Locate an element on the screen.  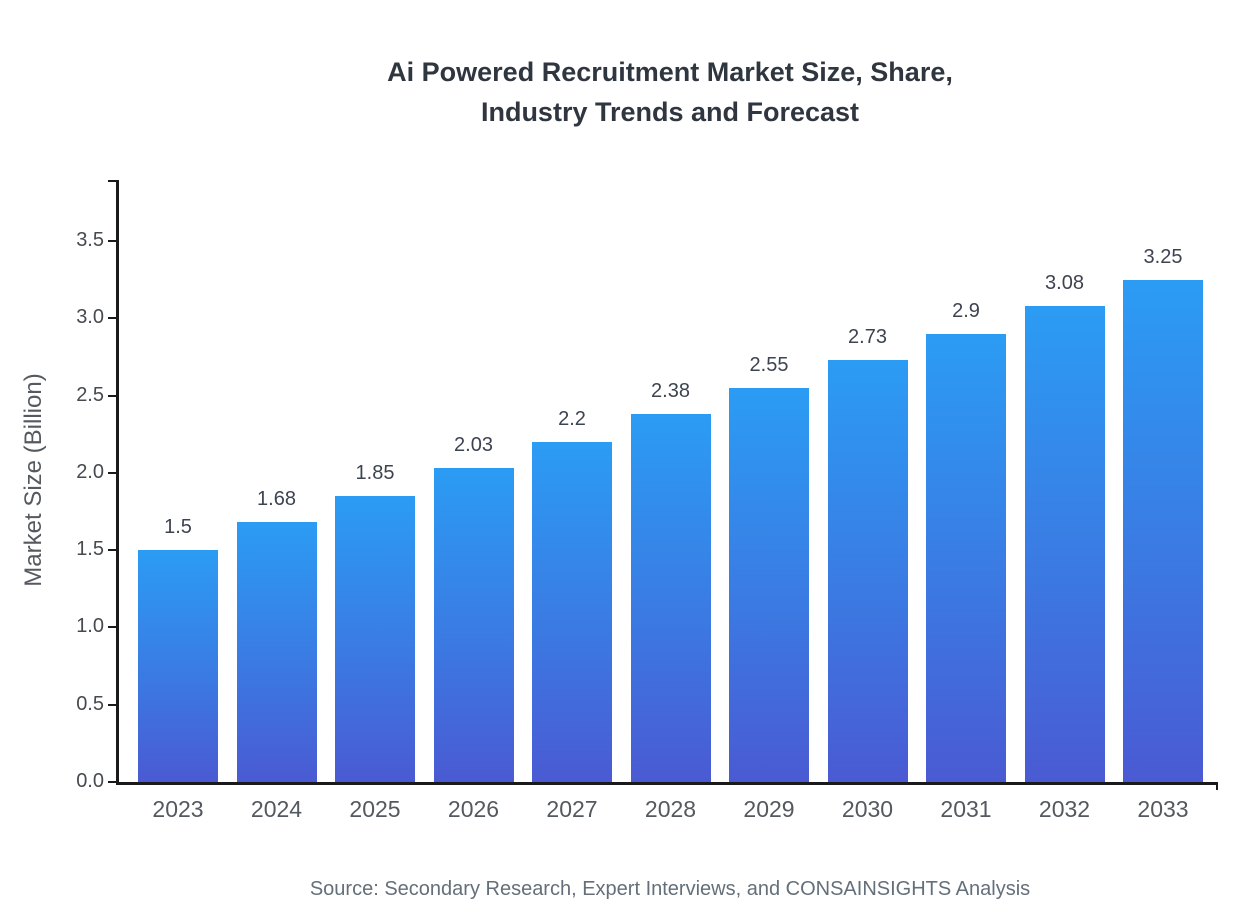
bar-2024 is located at coordinates (276, 652).